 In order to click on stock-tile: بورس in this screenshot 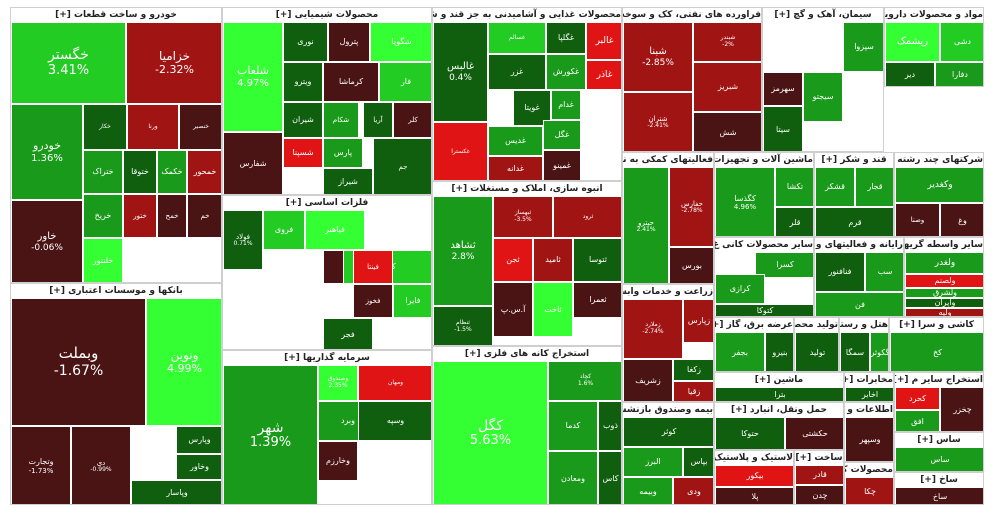, I will do `click(691, 265)`.